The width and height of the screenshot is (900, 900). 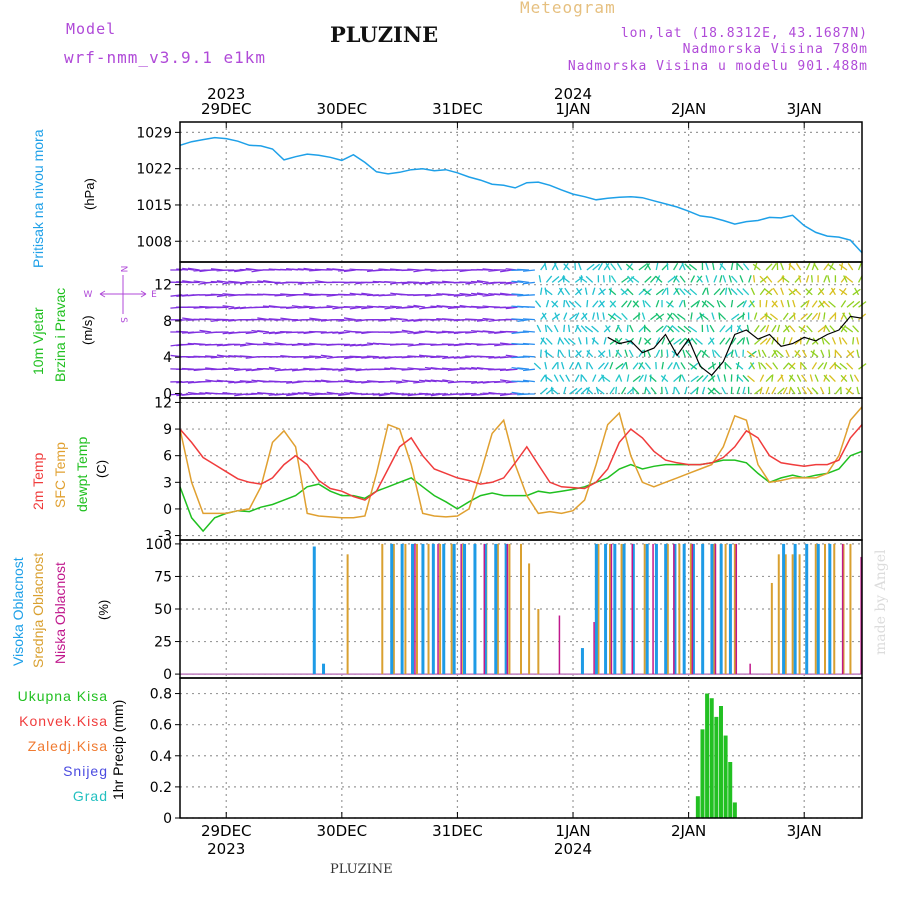 What do you see at coordinates (521, 609) in the screenshot?
I see `mid-cloud-bar` at bounding box center [521, 609].